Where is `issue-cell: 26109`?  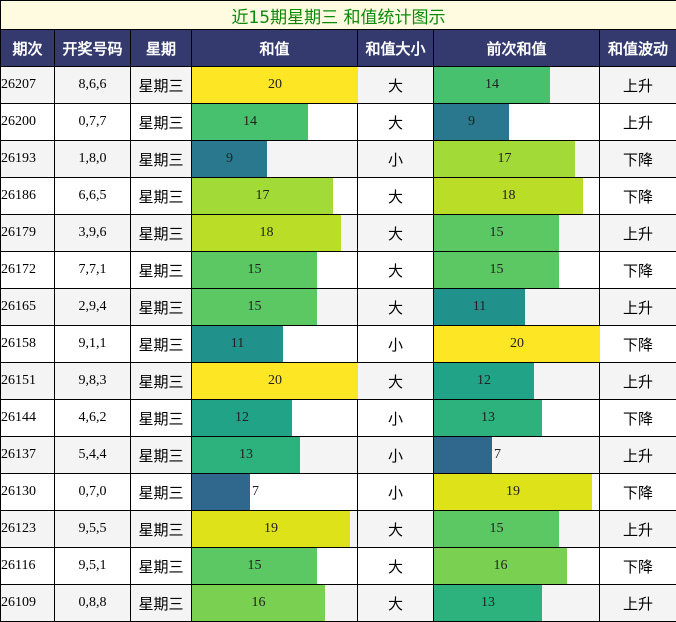
issue-cell: 26109 is located at coordinates (28, 603).